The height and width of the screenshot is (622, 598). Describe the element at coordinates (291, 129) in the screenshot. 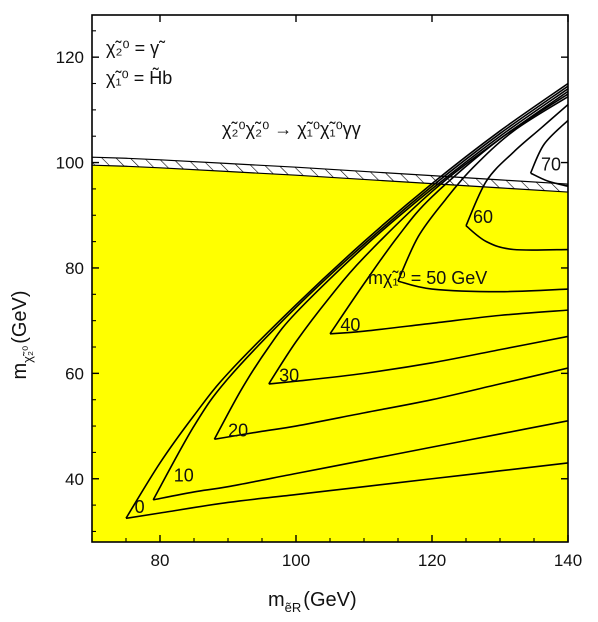

I see `annotation-process: χ̃₂⁰χ̃₂⁰ → χ̃₁⁰χ̃₁⁰γγ` at that location.